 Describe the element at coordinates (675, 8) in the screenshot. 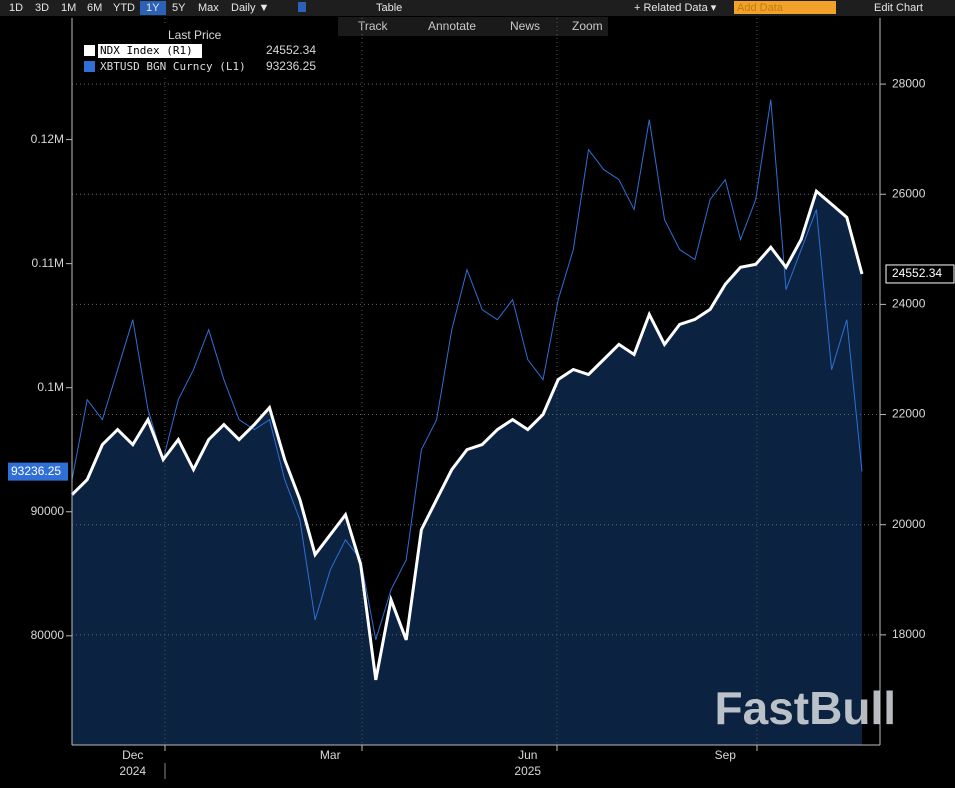

I see `related-data-button: + Related Data ▾` at that location.